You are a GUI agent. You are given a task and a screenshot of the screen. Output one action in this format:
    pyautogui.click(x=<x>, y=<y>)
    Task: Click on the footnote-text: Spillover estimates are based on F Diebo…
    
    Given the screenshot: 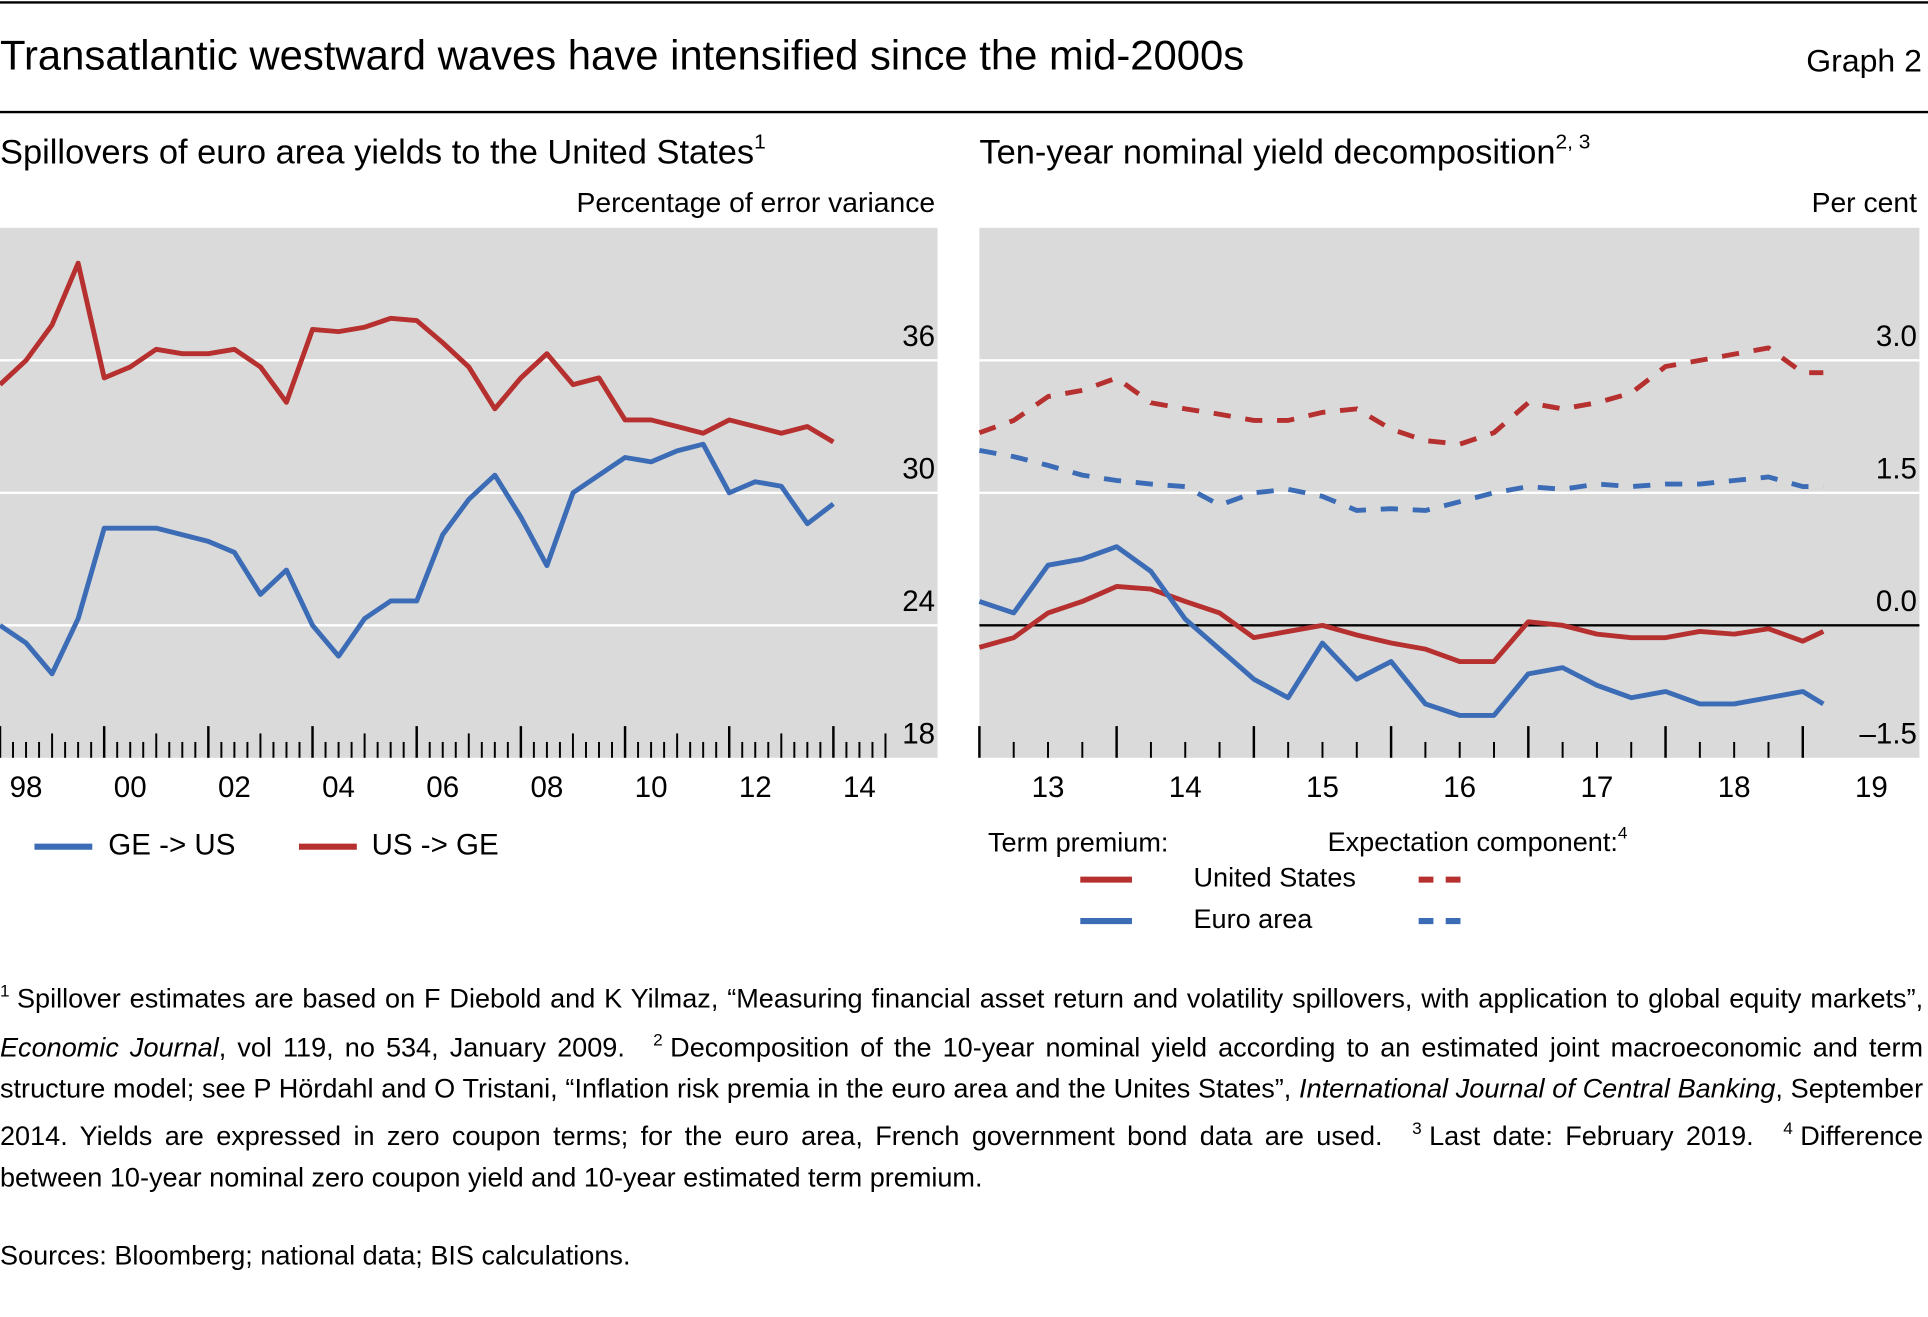 What is the action you would take?
    pyautogui.click(x=970, y=998)
    